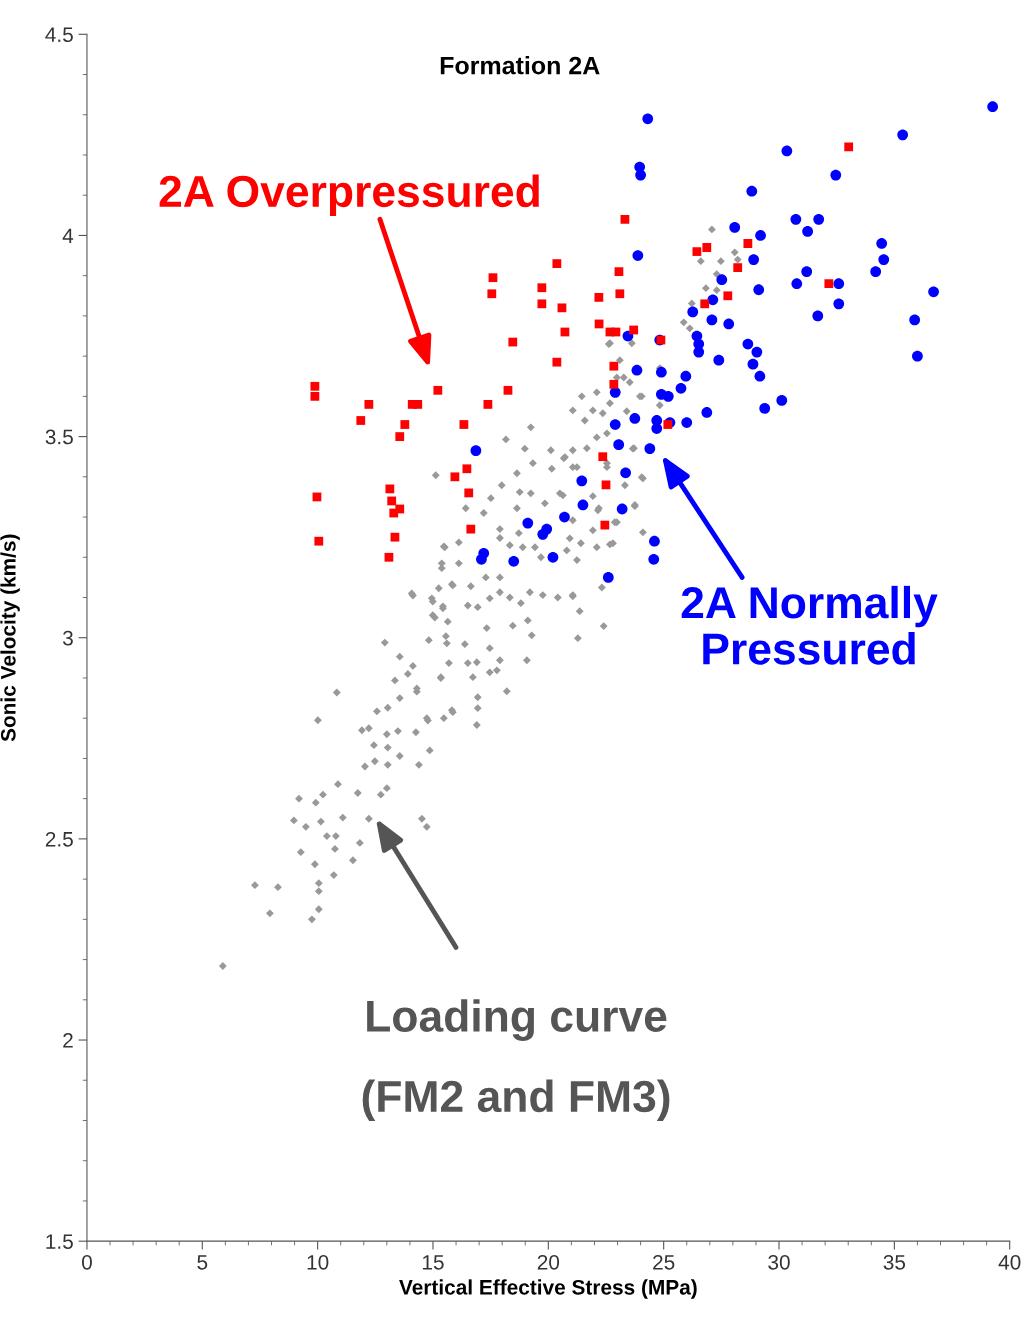 The height and width of the screenshot is (1319, 1023). What do you see at coordinates (86, 1262) in the screenshot?
I see `x-tick-label: 0` at bounding box center [86, 1262].